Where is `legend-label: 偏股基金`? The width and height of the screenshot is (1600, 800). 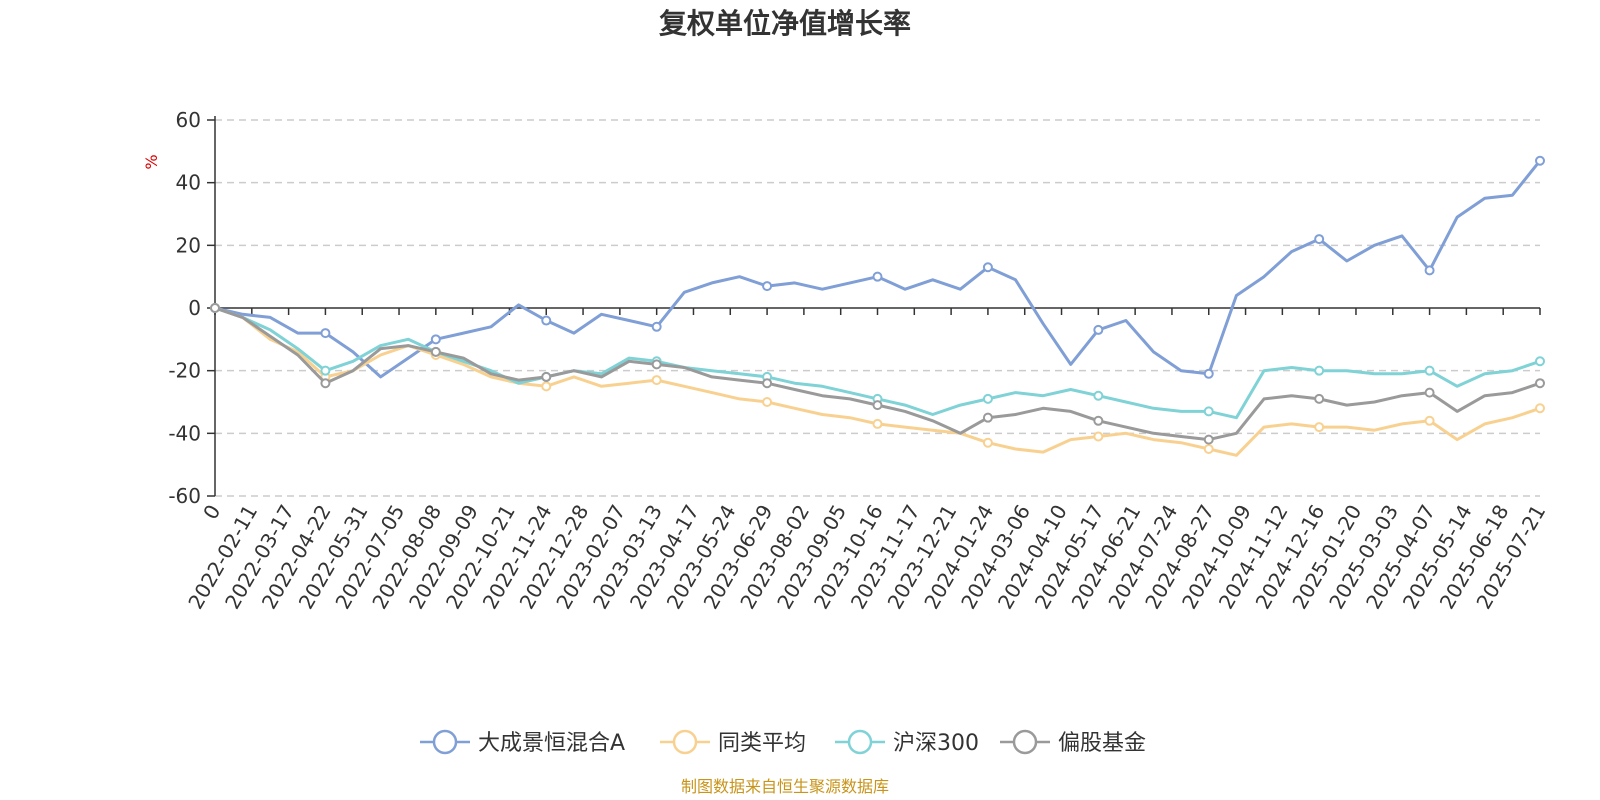 legend-label: 偏股基金 is located at coordinates (1102, 743).